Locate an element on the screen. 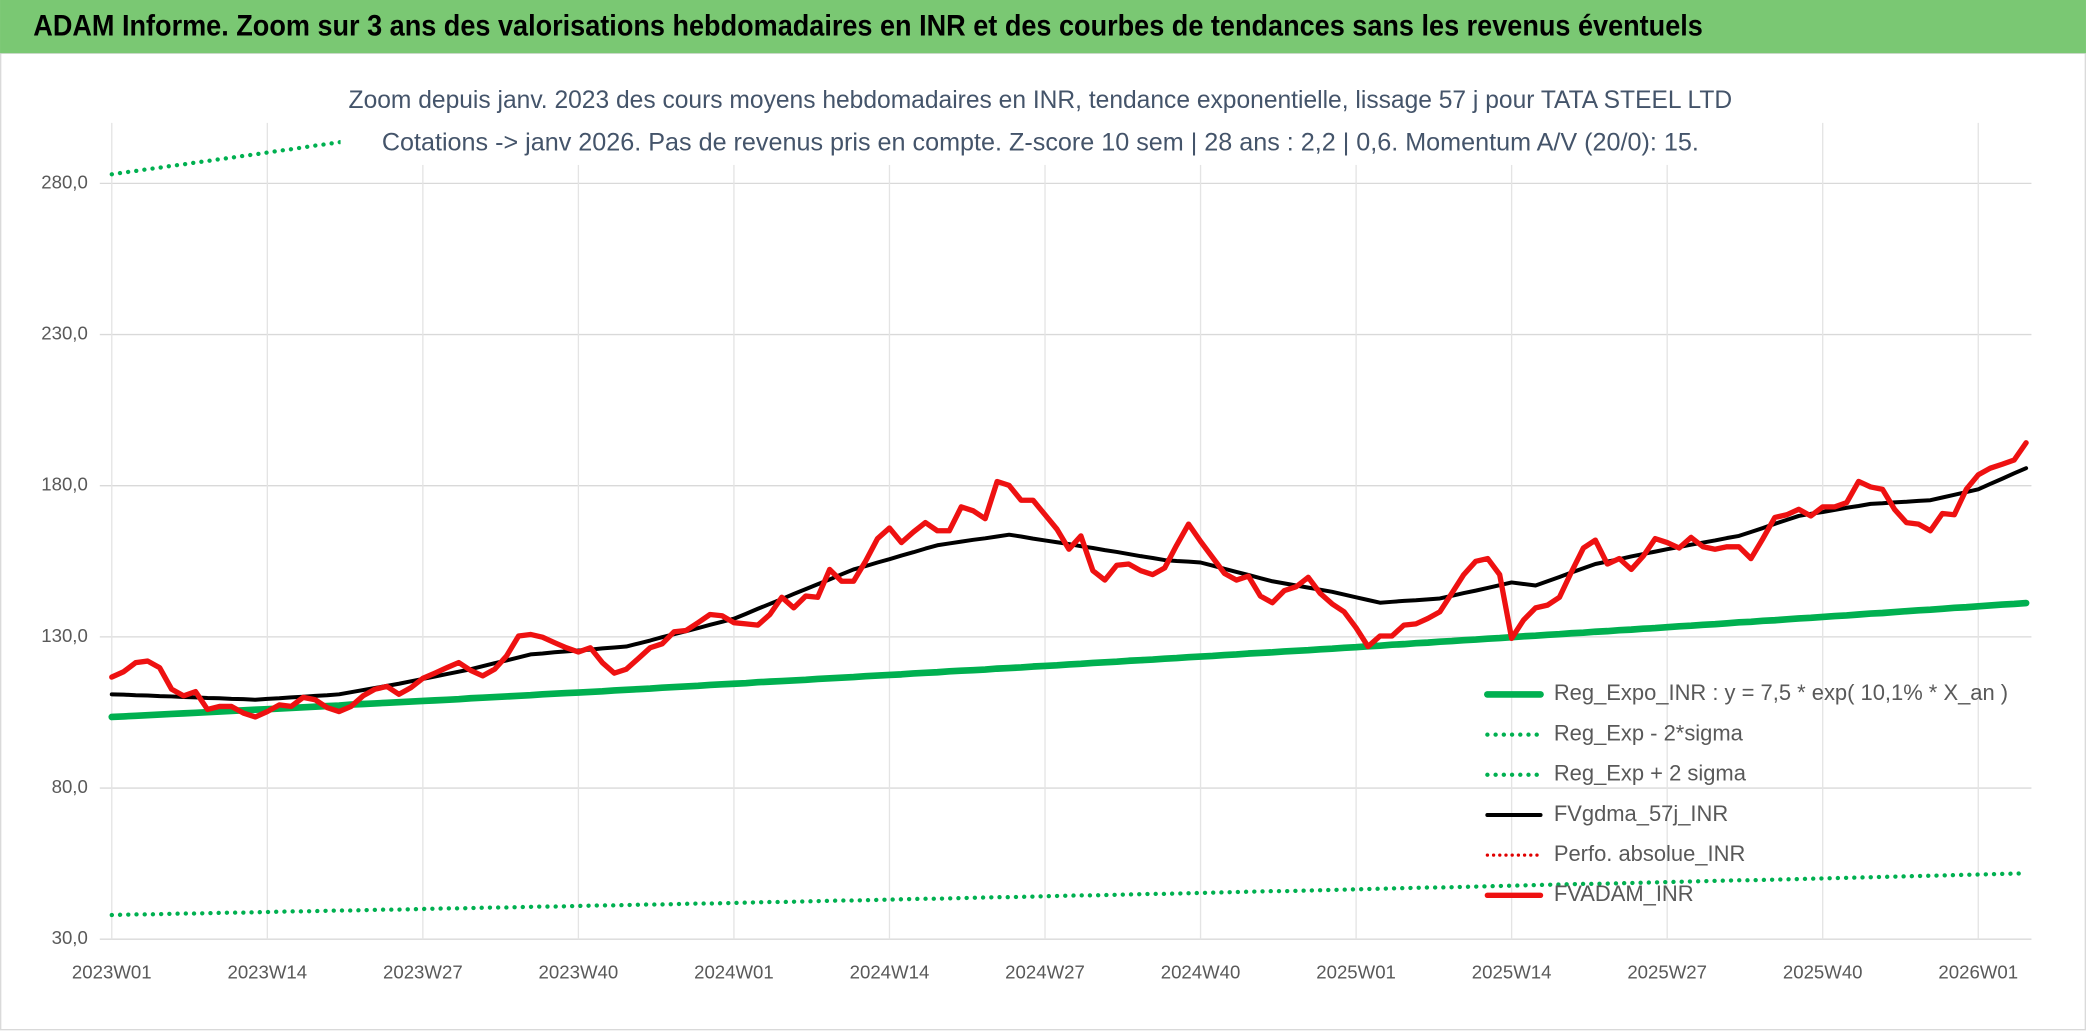  y-tick-label: 80,0 is located at coordinates (70, 786).